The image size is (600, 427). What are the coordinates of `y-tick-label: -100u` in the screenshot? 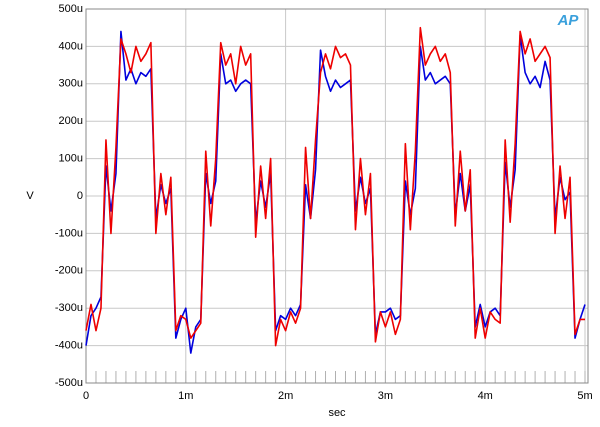 It's located at (69, 233).